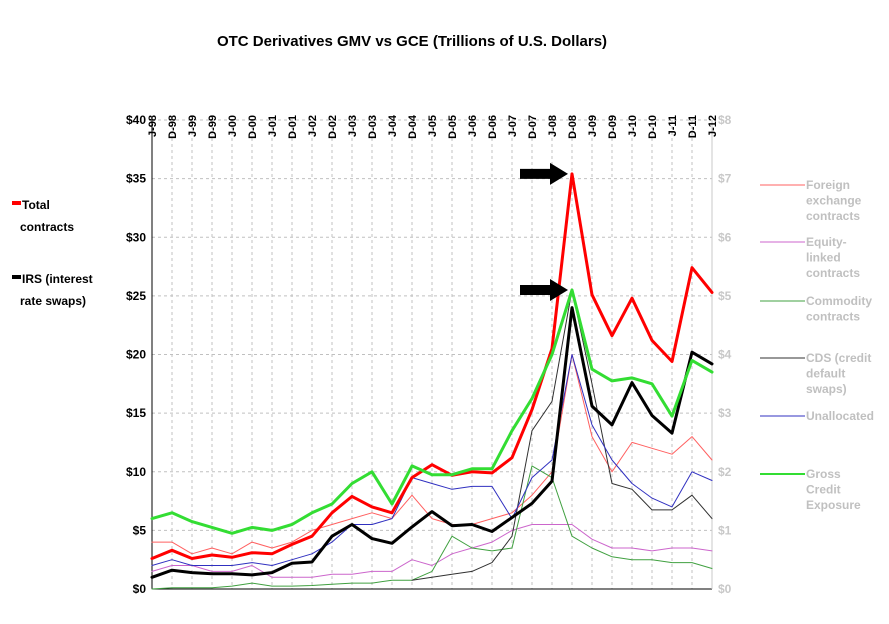 This screenshot has height=624, width=889. What do you see at coordinates (53, 301) in the screenshot?
I see `legend-label: rate swaps)` at bounding box center [53, 301].